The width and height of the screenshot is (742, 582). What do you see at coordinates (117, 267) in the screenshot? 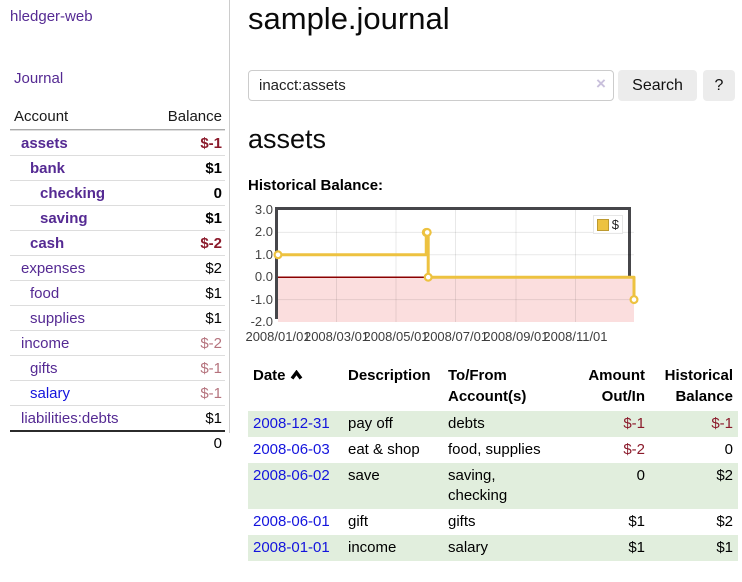
I see `account-row-expenses: expenses $2` at bounding box center [117, 267].